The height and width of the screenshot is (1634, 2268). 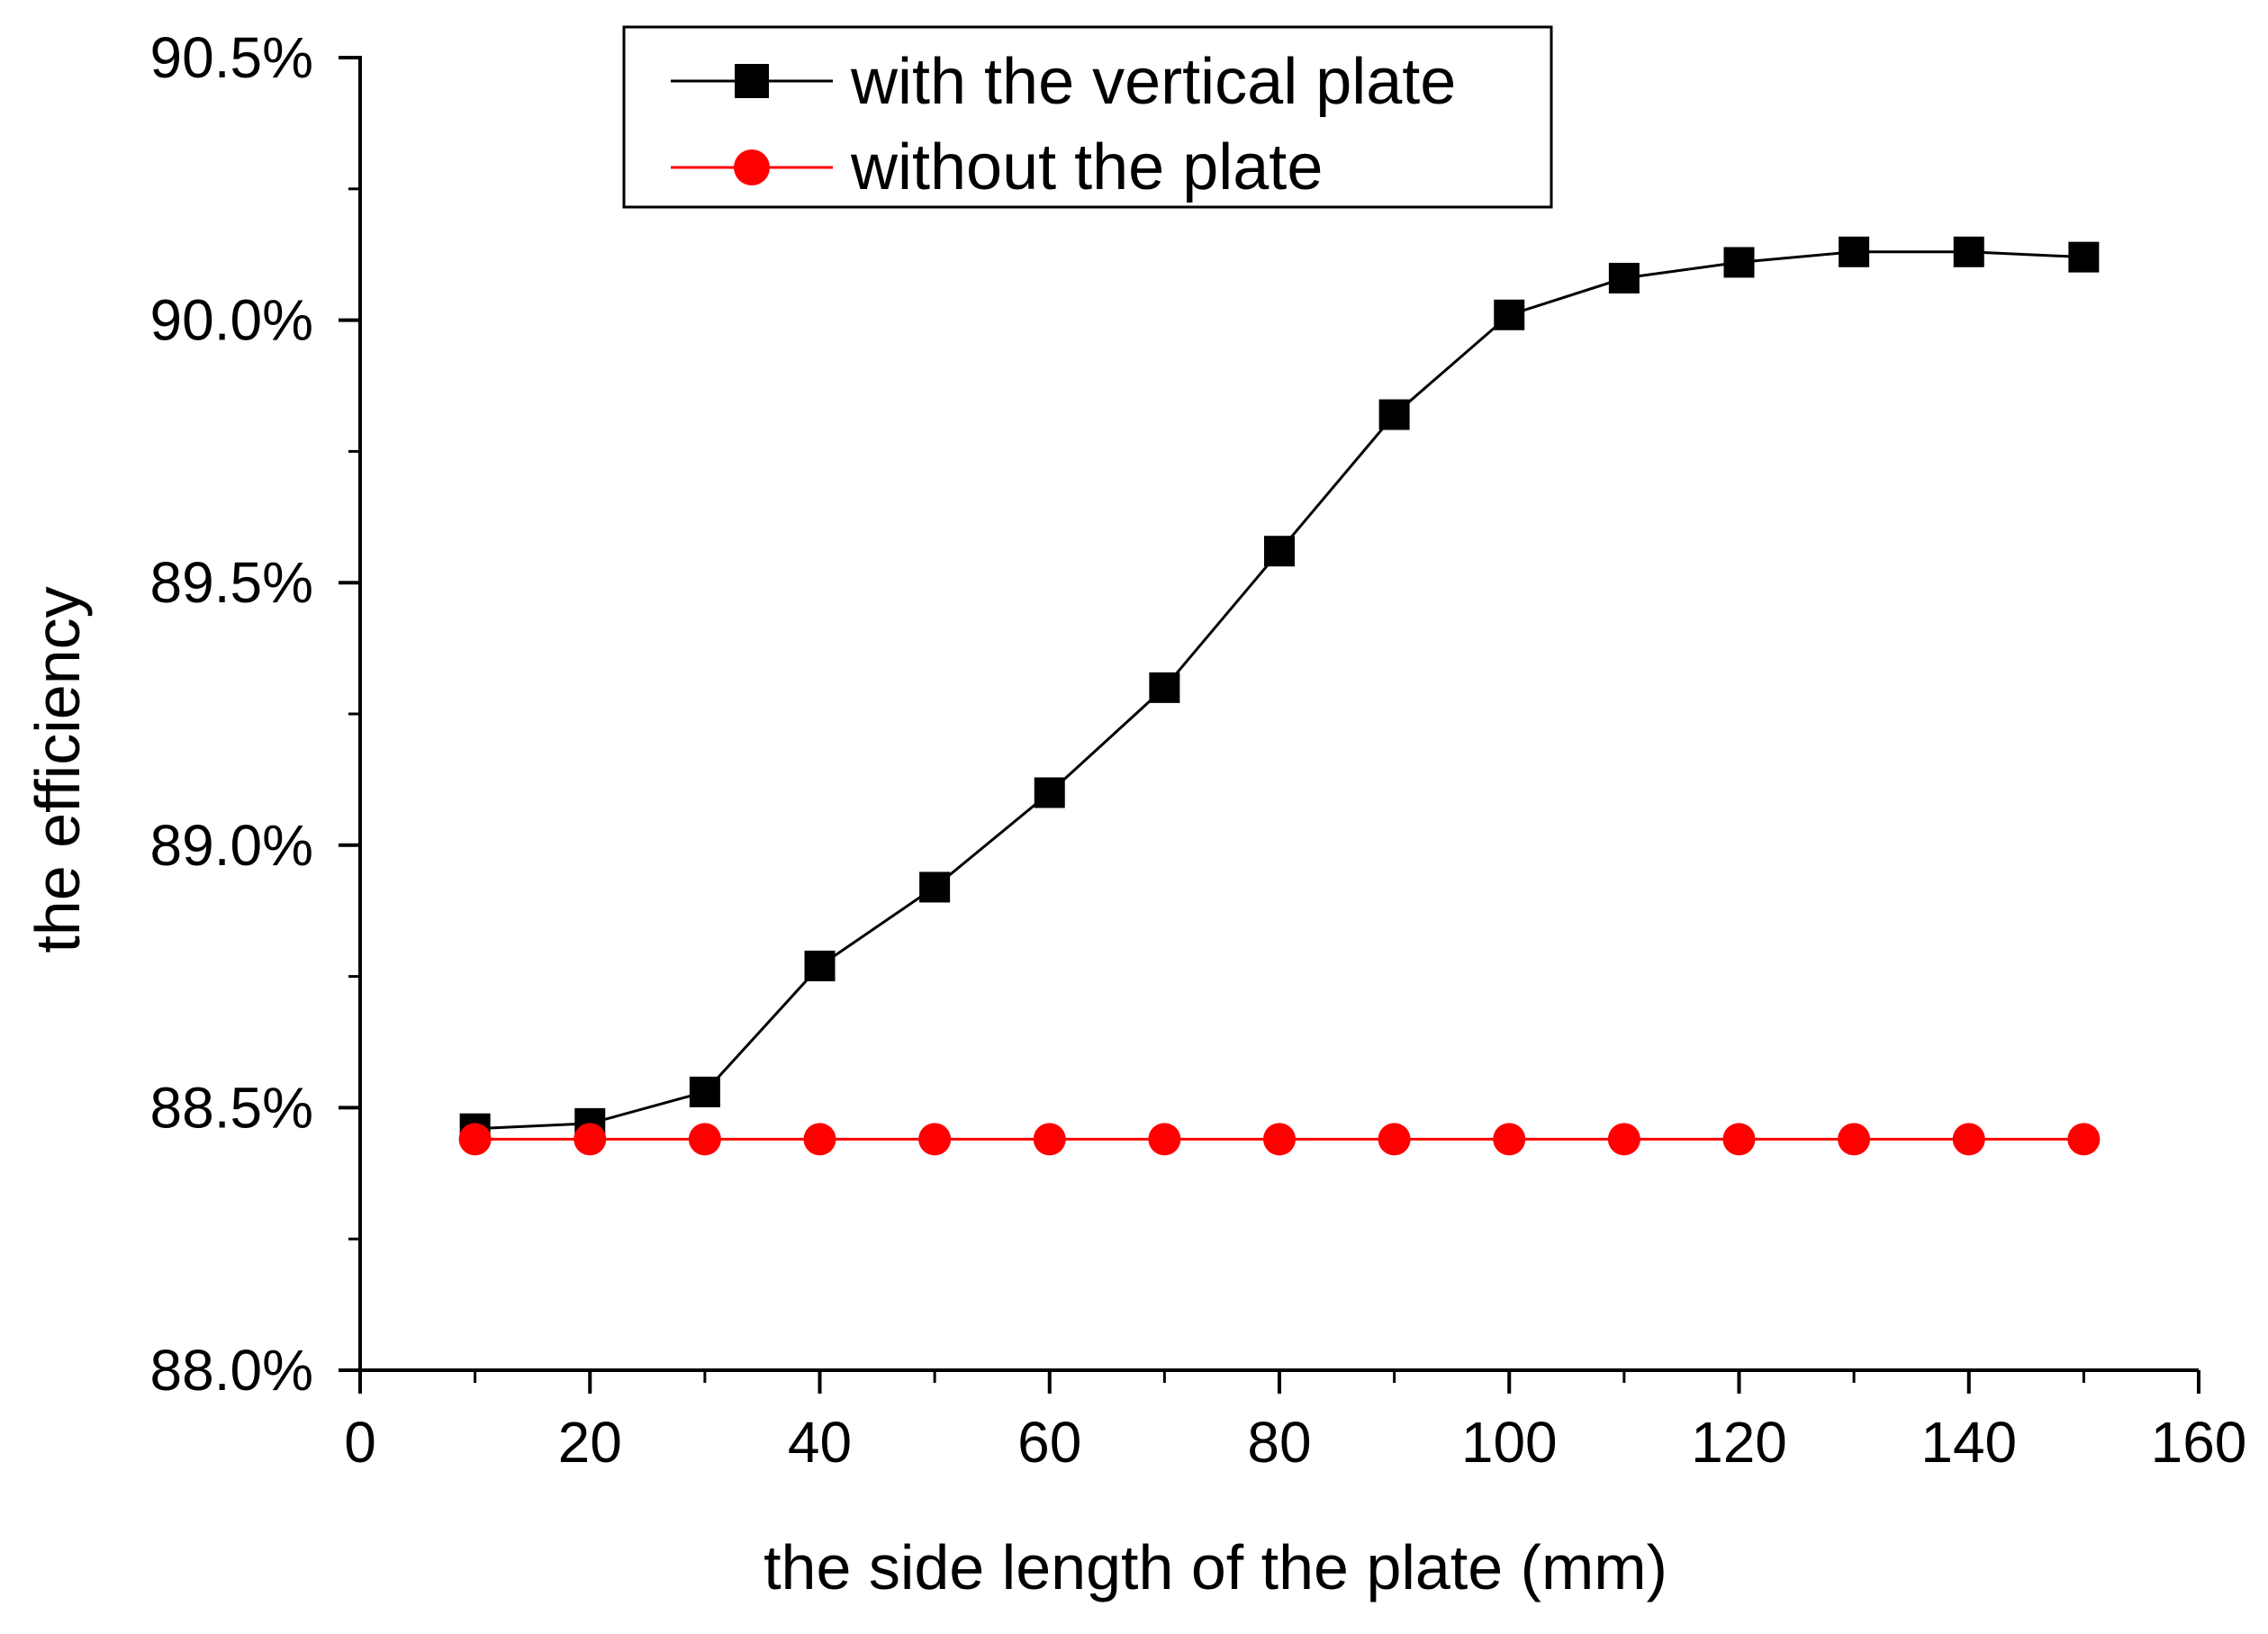 What do you see at coordinates (231, 1107) in the screenshot?
I see `y-tick-label: 88.5%` at bounding box center [231, 1107].